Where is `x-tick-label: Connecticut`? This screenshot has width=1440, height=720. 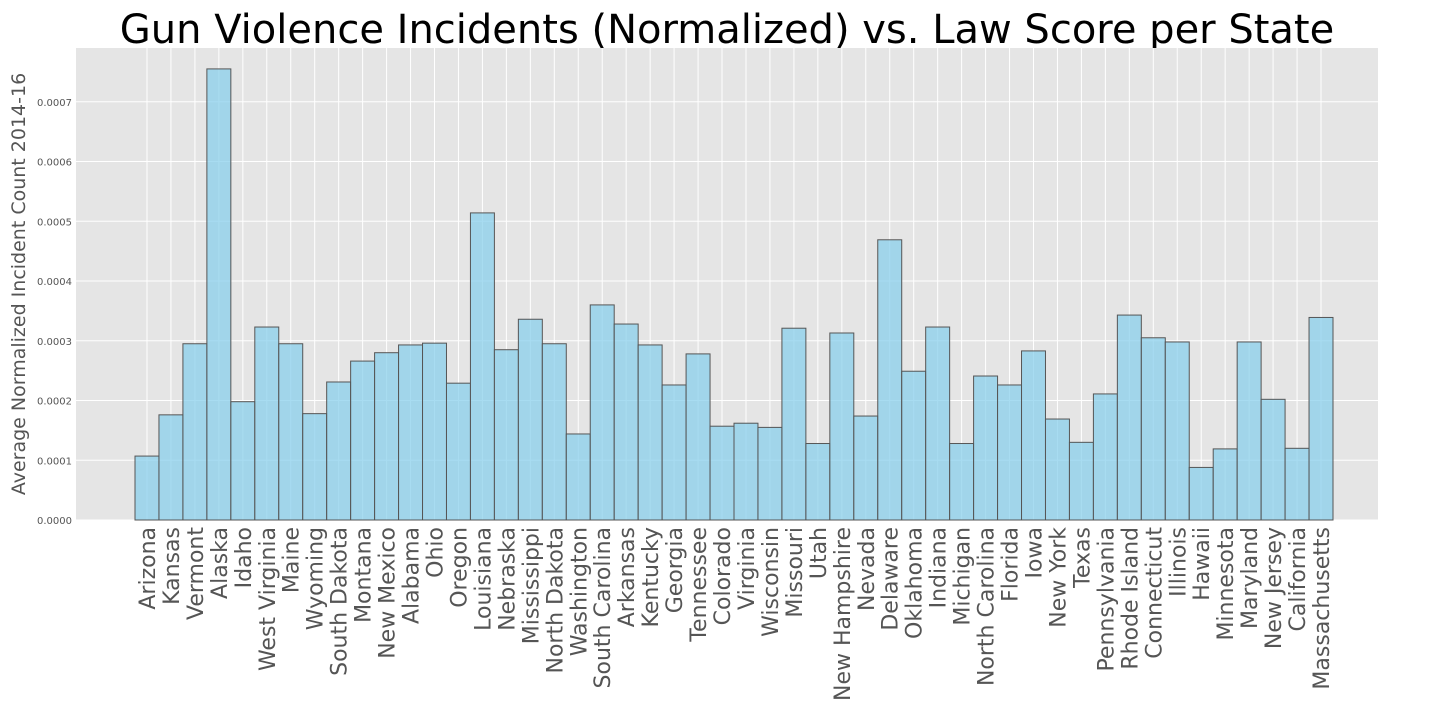 x-tick-label: Connecticut is located at coordinates (1154, 593).